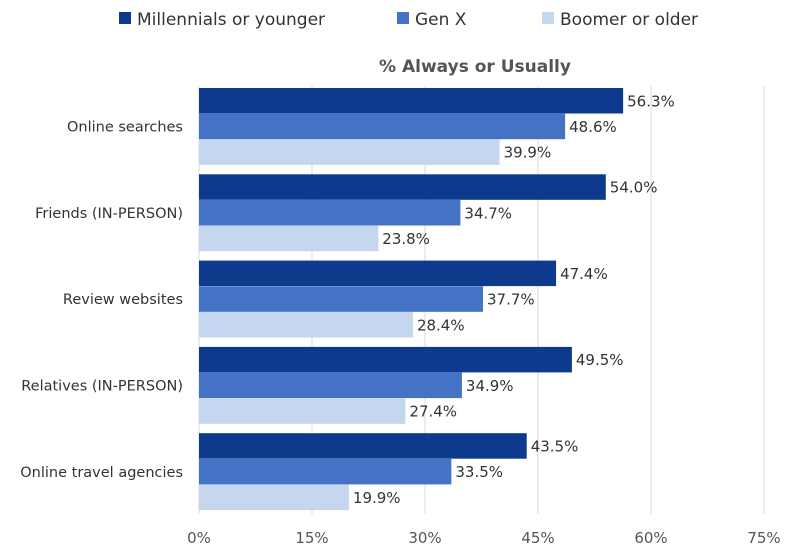 The height and width of the screenshot is (547, 785). Describe the element at coordinates (548, 18) in the screenshot. I see `legend-swatch-boomer-or-older` at that location.